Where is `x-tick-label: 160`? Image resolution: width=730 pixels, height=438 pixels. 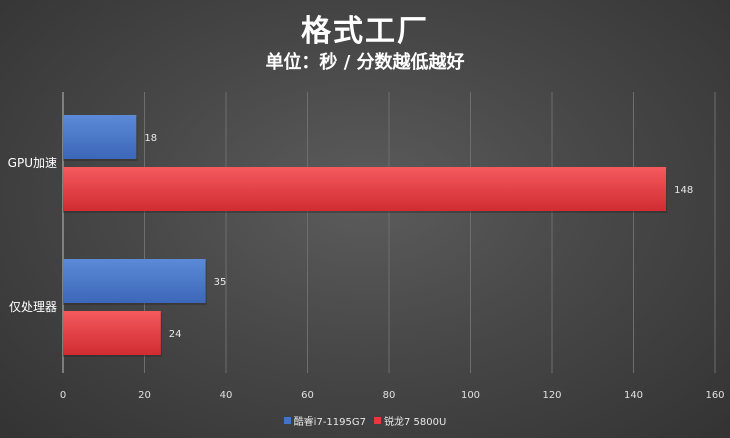
x-tick-label: 160 is located at coordinates (714, 395).